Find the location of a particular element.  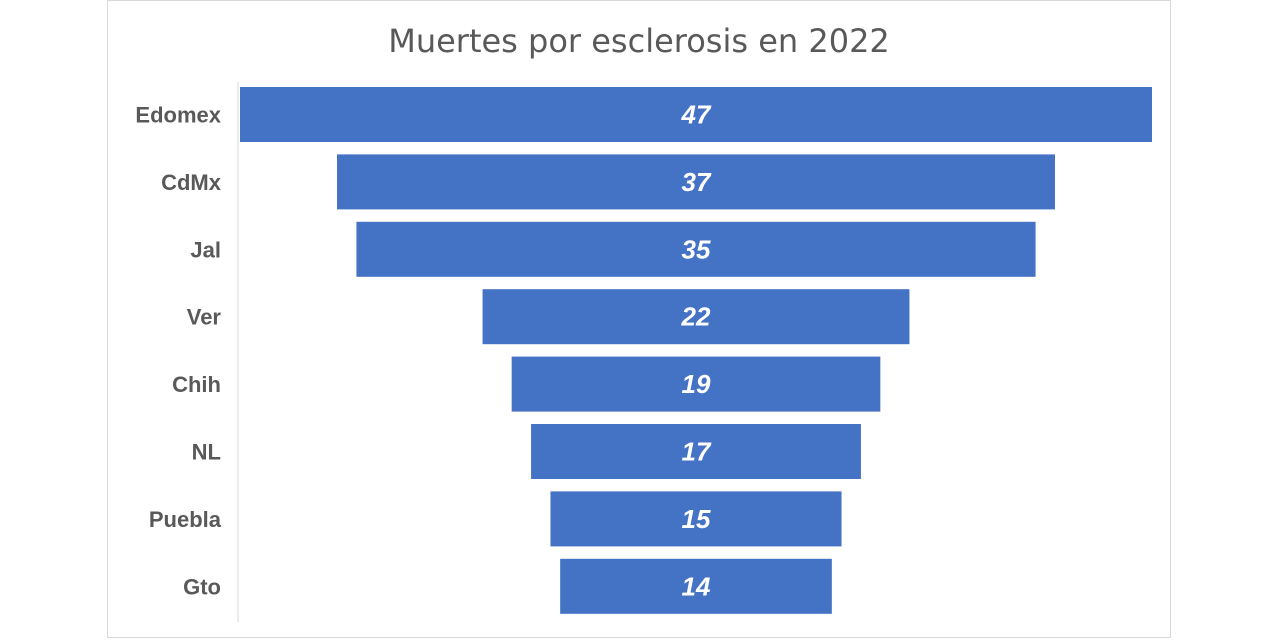

bar-edomex is located at coordinates (696, 114).